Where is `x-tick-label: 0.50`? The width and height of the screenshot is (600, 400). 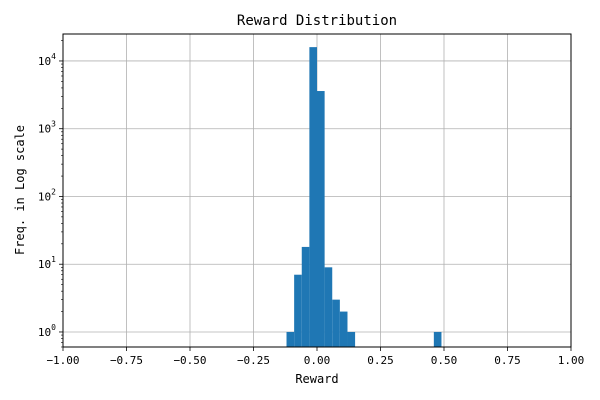
x-tick-label: 0.50 is located at coordinates (444, 360).